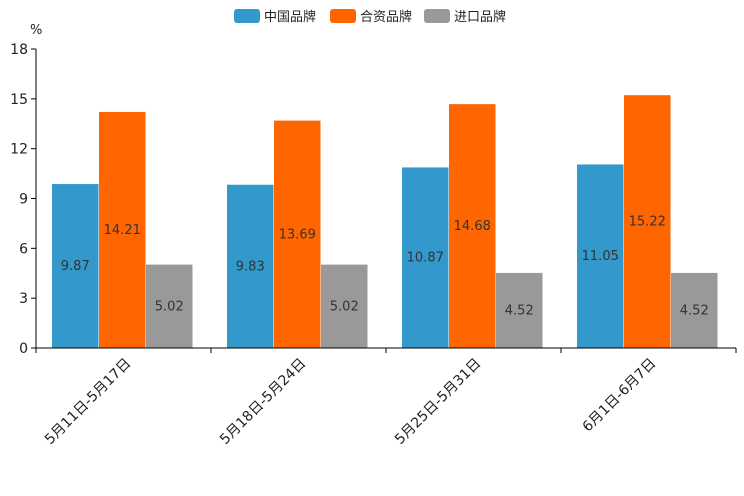  What do you see at coordinates (263, 402) in the screenshot?
I see `x-tick-label: 5月18日-5月24日` at bounding box center [263, 402].